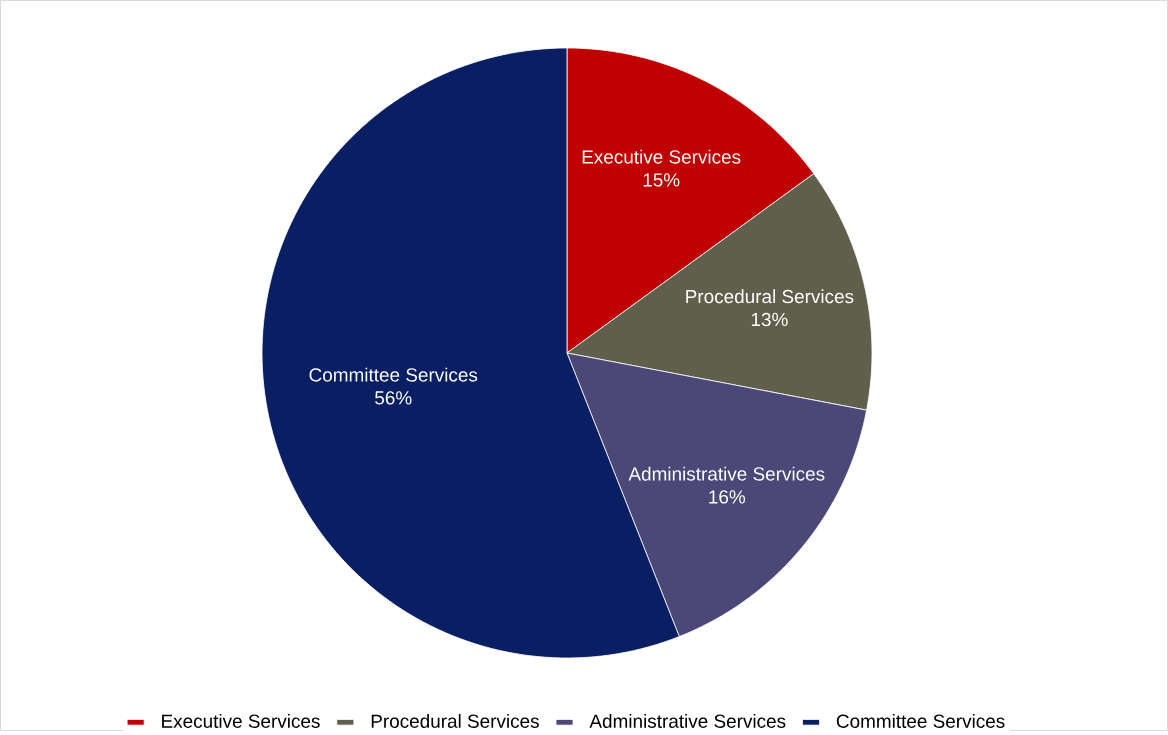 The width and height of the screenshot is (1168, 735). What do you see at coordinates (727, 497) in the screenshot?
I see `data-label: 16%` at bounding box center [727, 497].